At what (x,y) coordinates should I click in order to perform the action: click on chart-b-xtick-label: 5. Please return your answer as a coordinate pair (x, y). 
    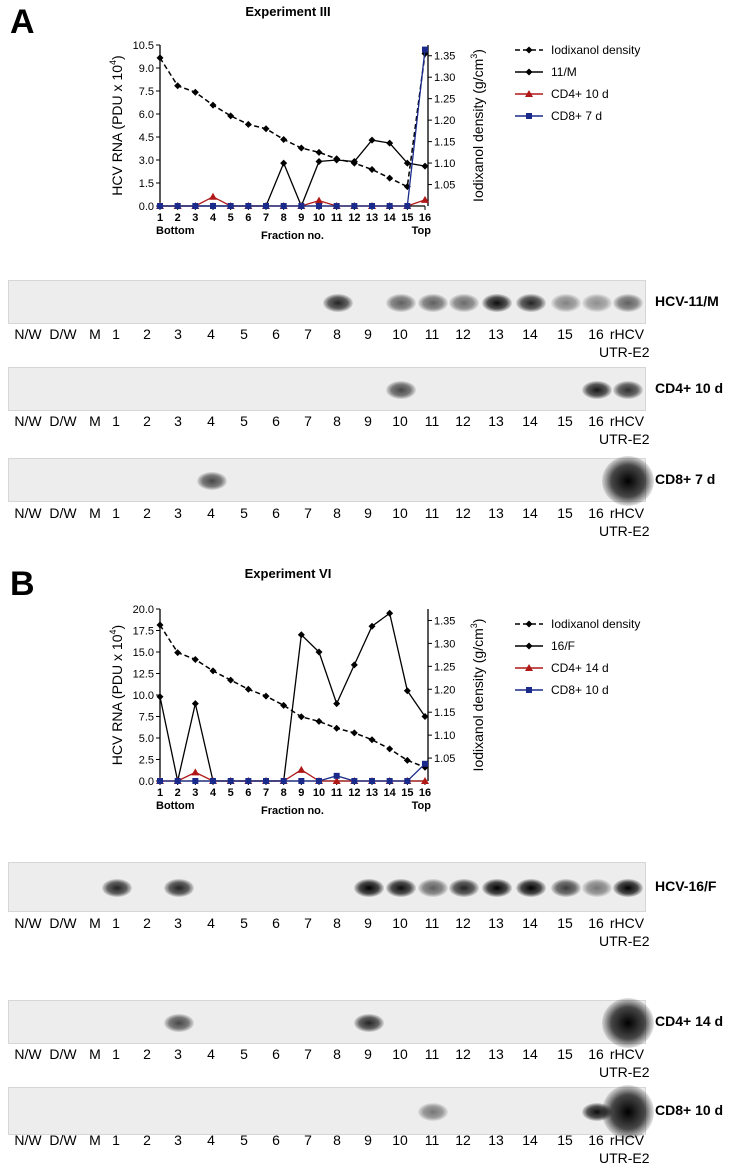
    Looking at the image, I should click on (231, 793).